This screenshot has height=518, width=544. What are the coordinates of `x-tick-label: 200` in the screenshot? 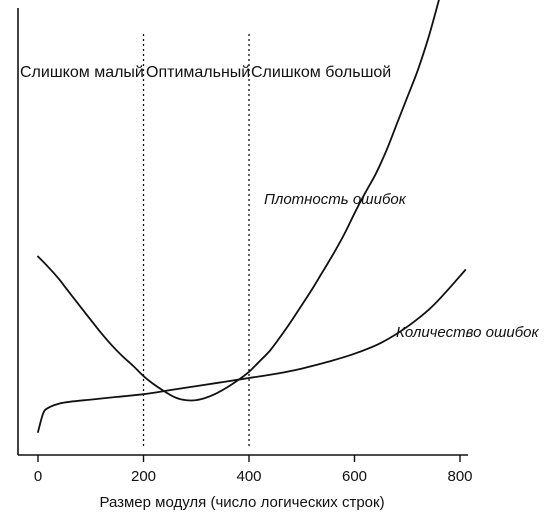 It's located at (143, 476).